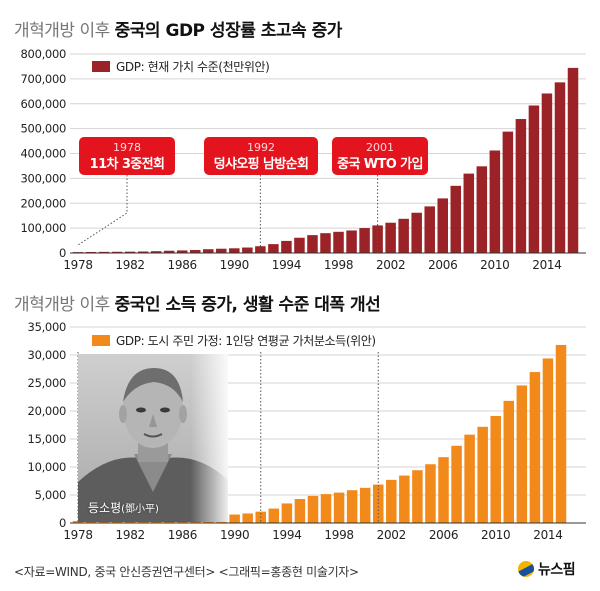  Describe the element at coordinates (43, 154) in the screenshot. I see `y-tick-label: 400,000` at that location.